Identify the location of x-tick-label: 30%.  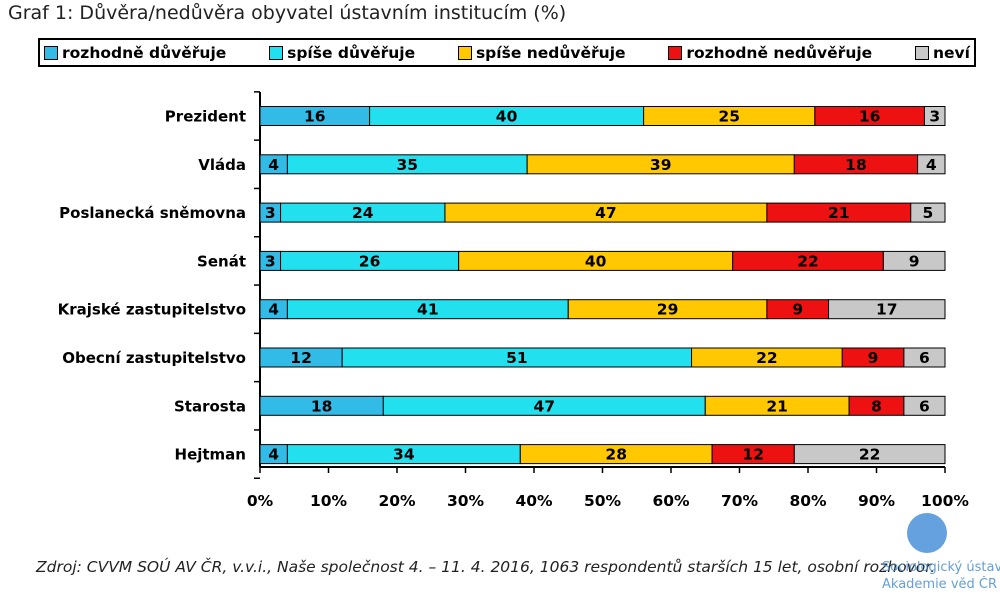
(466, 501).